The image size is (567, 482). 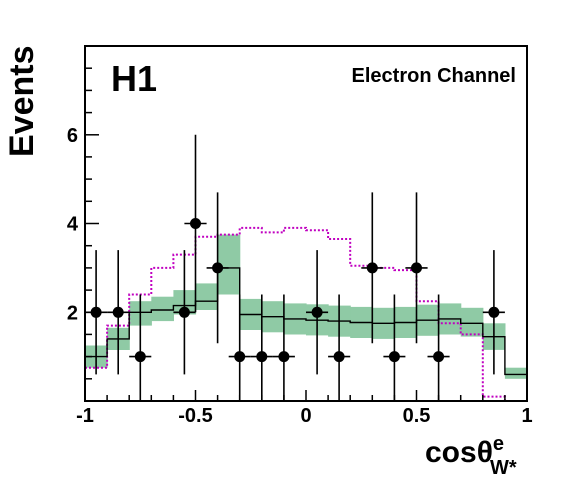 What do you see at coordinates (417, 416) in the screenshot?
I see `x-tick-label: 0.5` at bounding box center [417, 416].